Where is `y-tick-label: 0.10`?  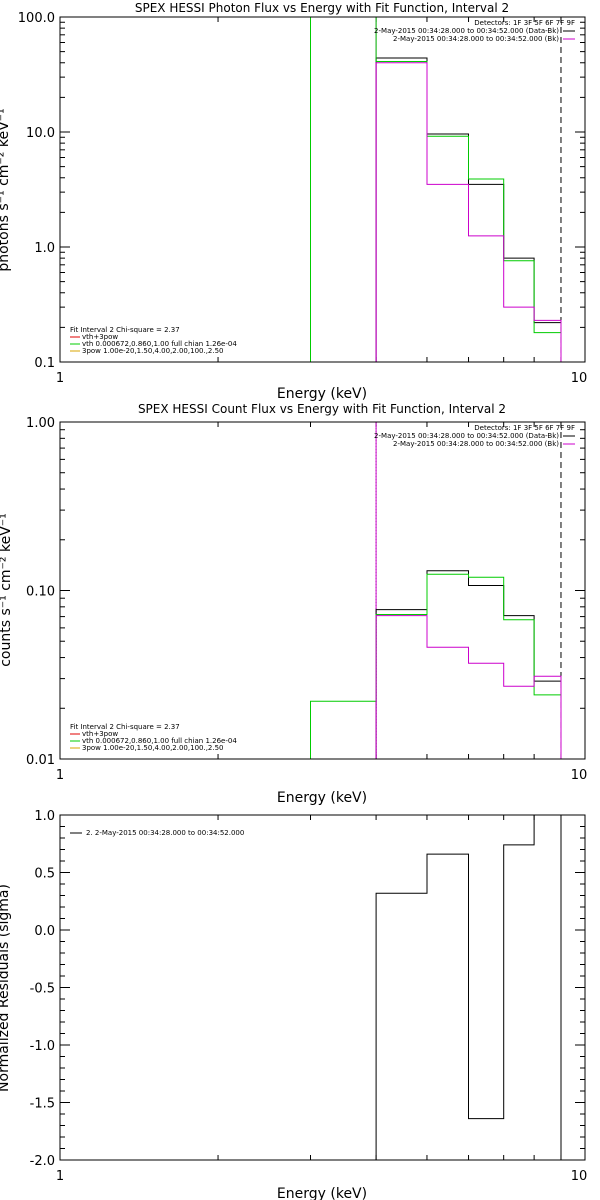
y-tick-label: 0.10 is located at coordinates (40, 592).